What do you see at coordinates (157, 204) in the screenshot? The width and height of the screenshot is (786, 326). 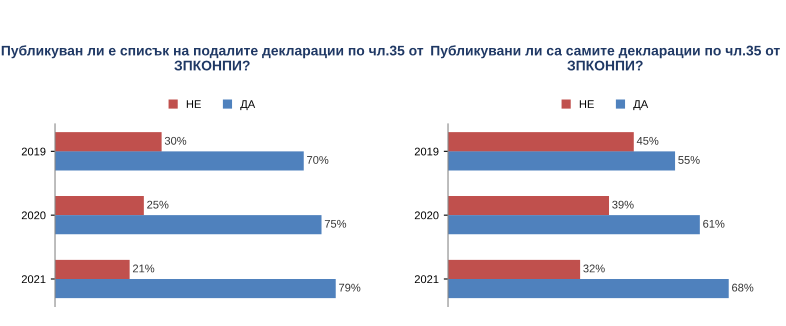 I see `data-label: 25%` at bounding box center [157, 204].